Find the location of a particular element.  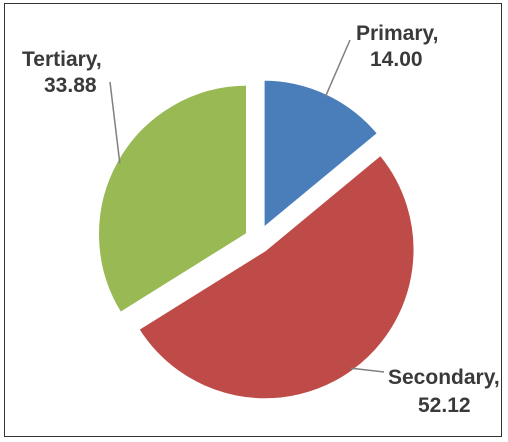

slice-value-primary: 14.00 is located at coordinates (396, 59).